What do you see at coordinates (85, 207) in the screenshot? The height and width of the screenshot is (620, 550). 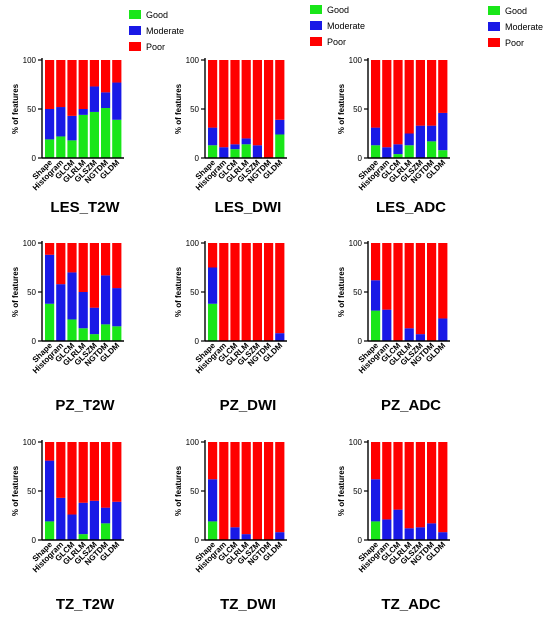 I see `chart-title: LES_T2W` at bounding box center [85, 207].